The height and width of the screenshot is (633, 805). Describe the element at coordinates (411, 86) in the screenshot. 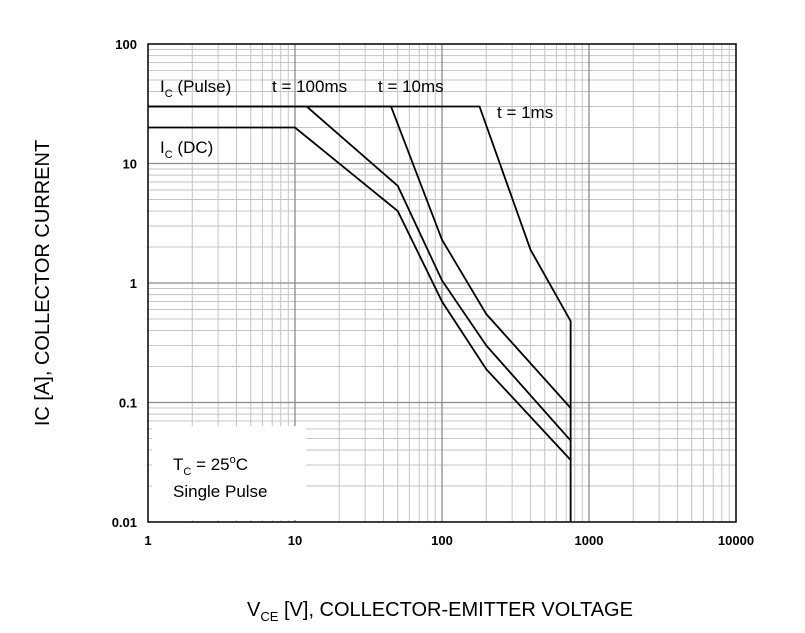

I see `label-t-10ms: t = 10ms` at that location.